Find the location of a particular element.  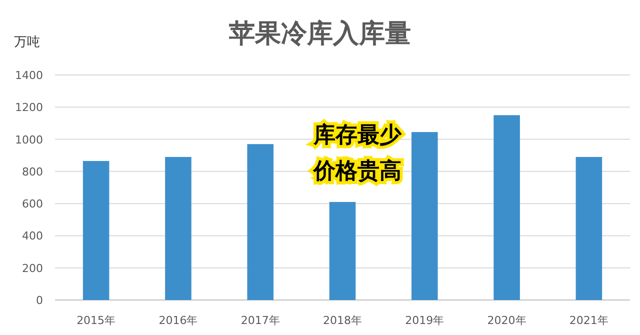

x-tick-label: 2020年 is located at coordinates (506, 320).